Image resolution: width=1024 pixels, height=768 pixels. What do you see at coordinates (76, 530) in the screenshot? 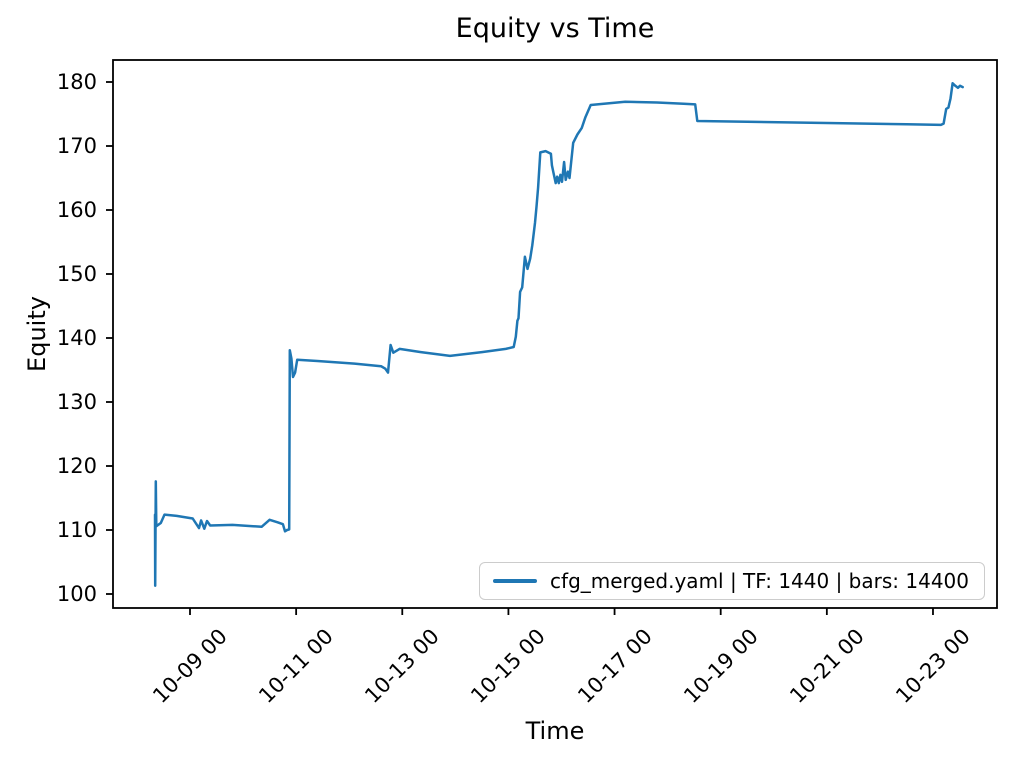
I see `y-tick-label: 110` at bounding box center [76, 530].